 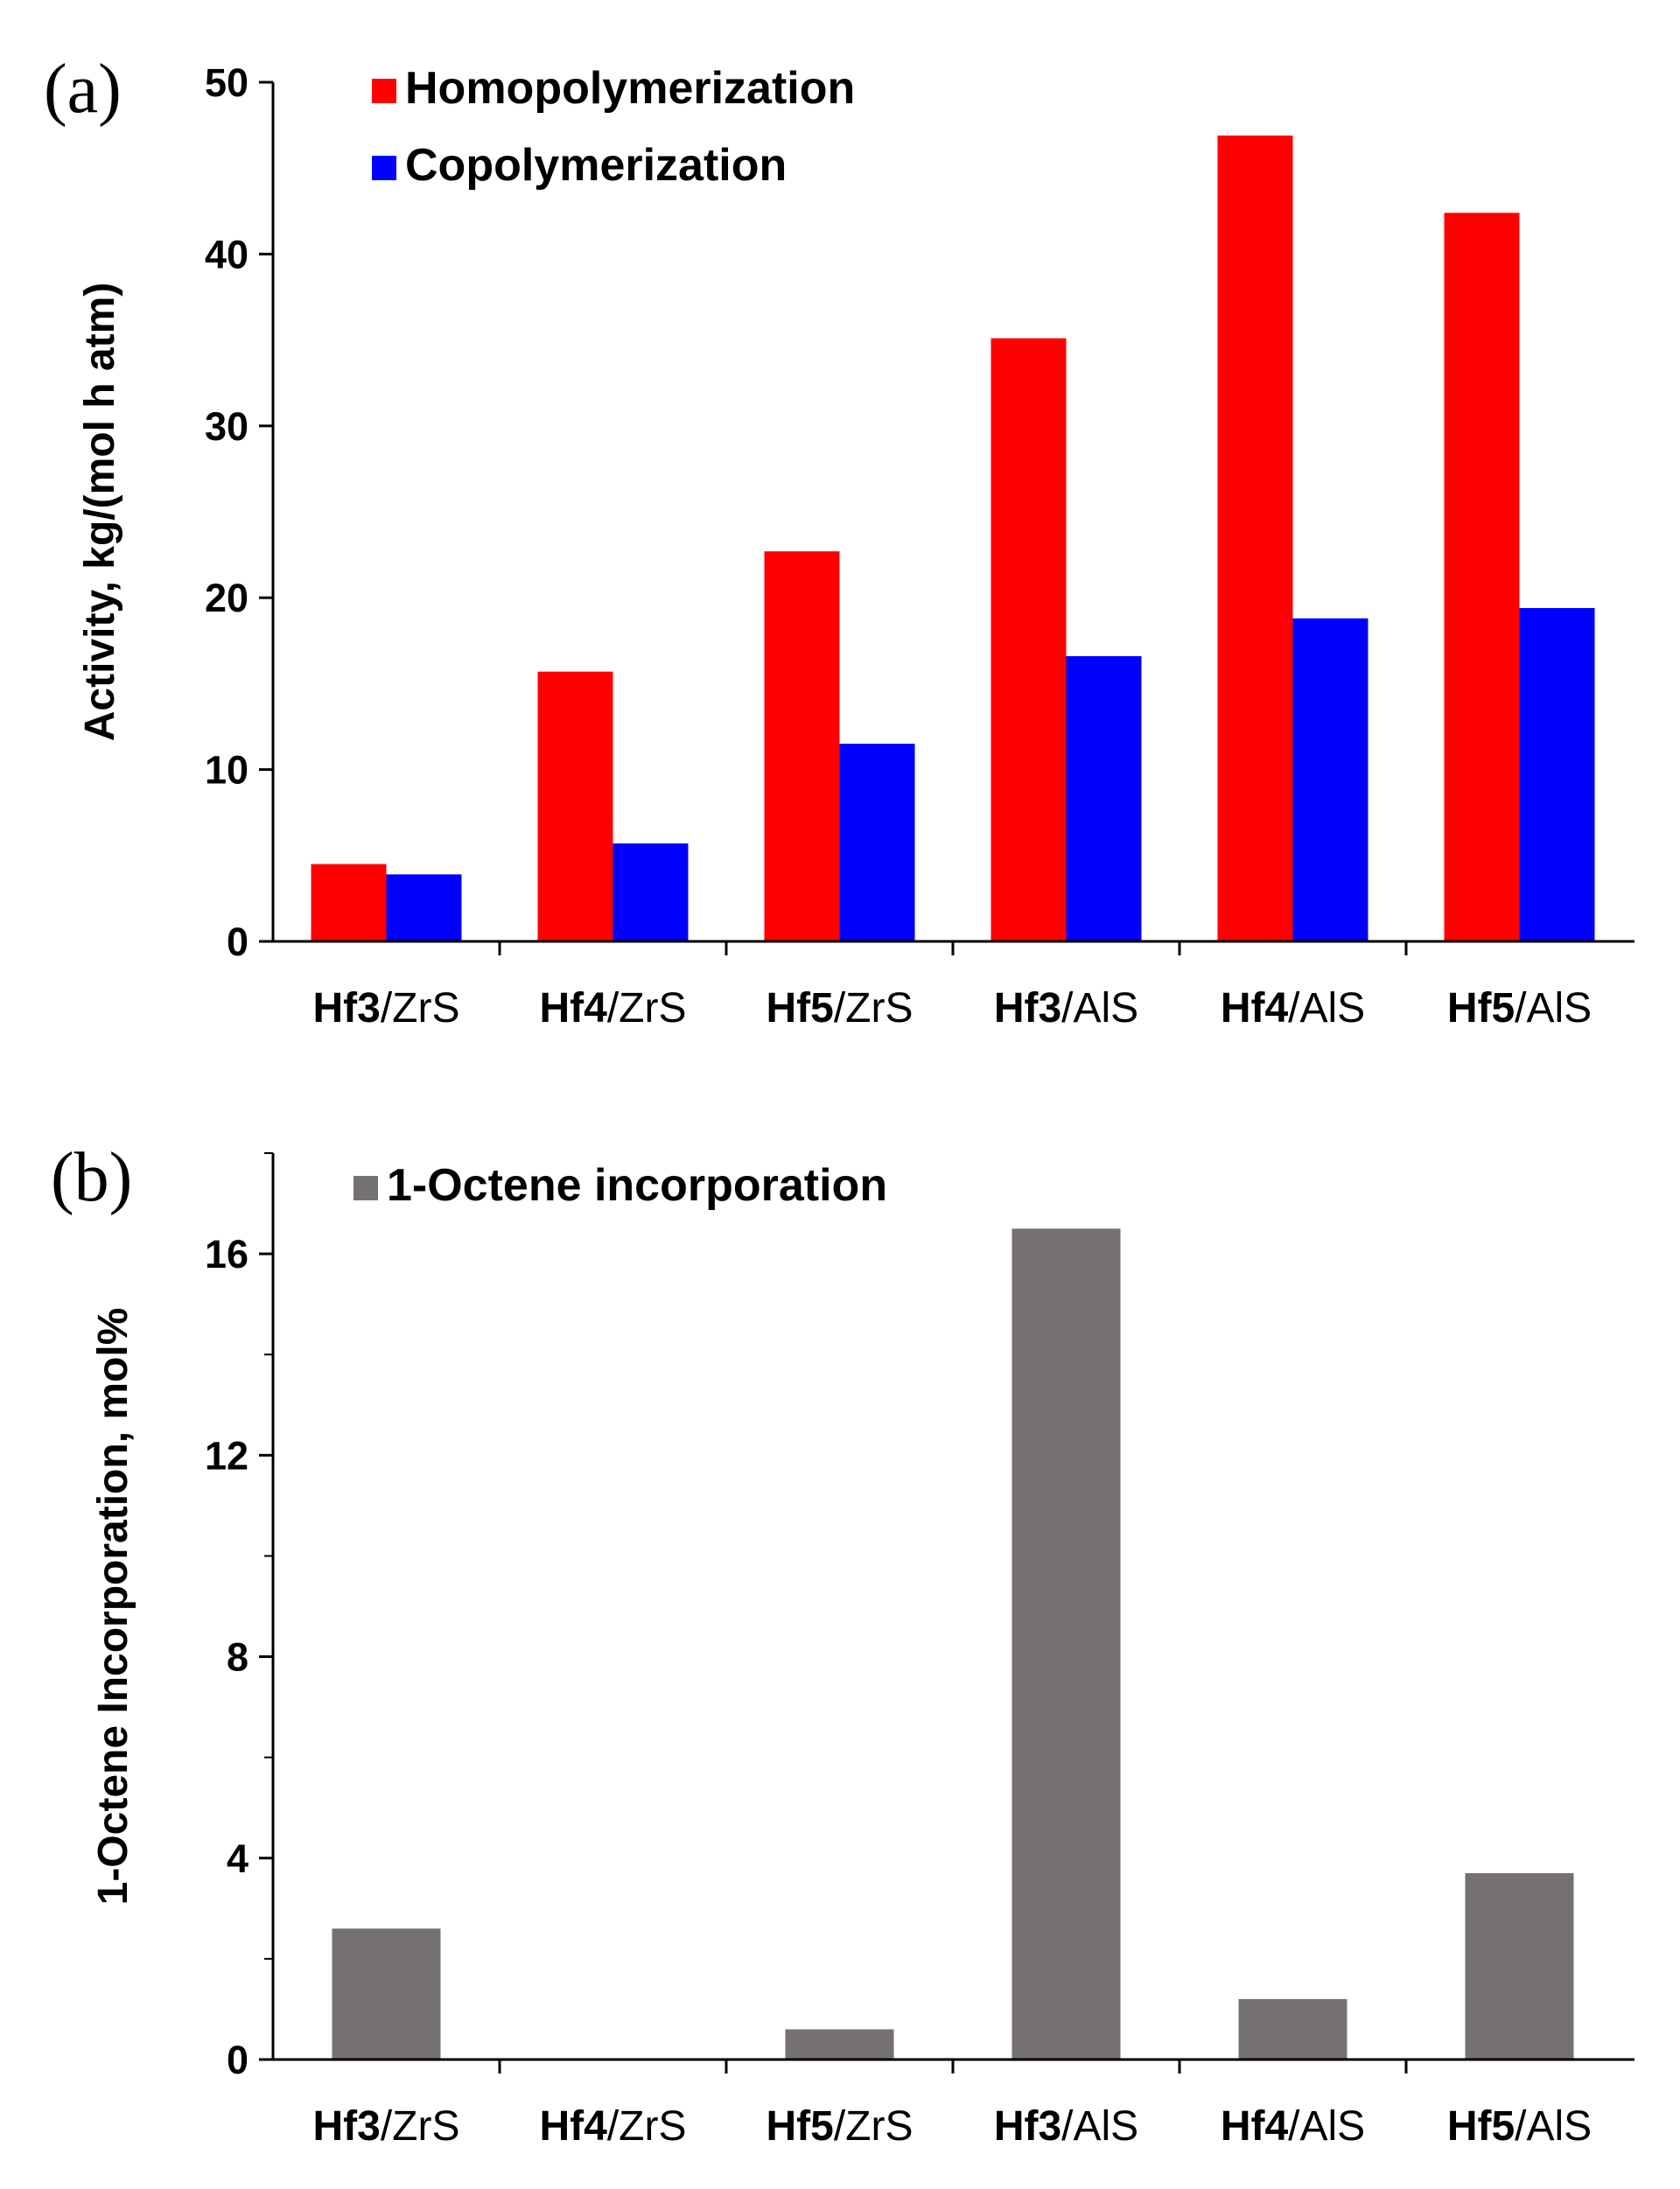 What do you see at coordinates (113, 1607) in the screenshot?
I see `y-axis-title: 1-Octene Incorporation, mol%` at bounding box center [113, 1607].